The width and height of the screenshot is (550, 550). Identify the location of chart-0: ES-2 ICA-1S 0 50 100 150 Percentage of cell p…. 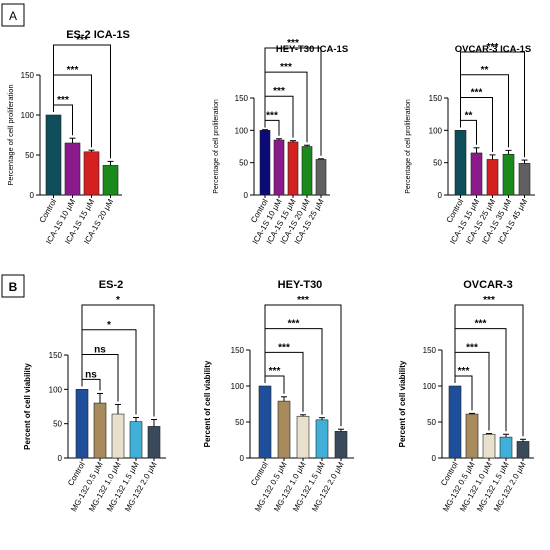
(68, 137).